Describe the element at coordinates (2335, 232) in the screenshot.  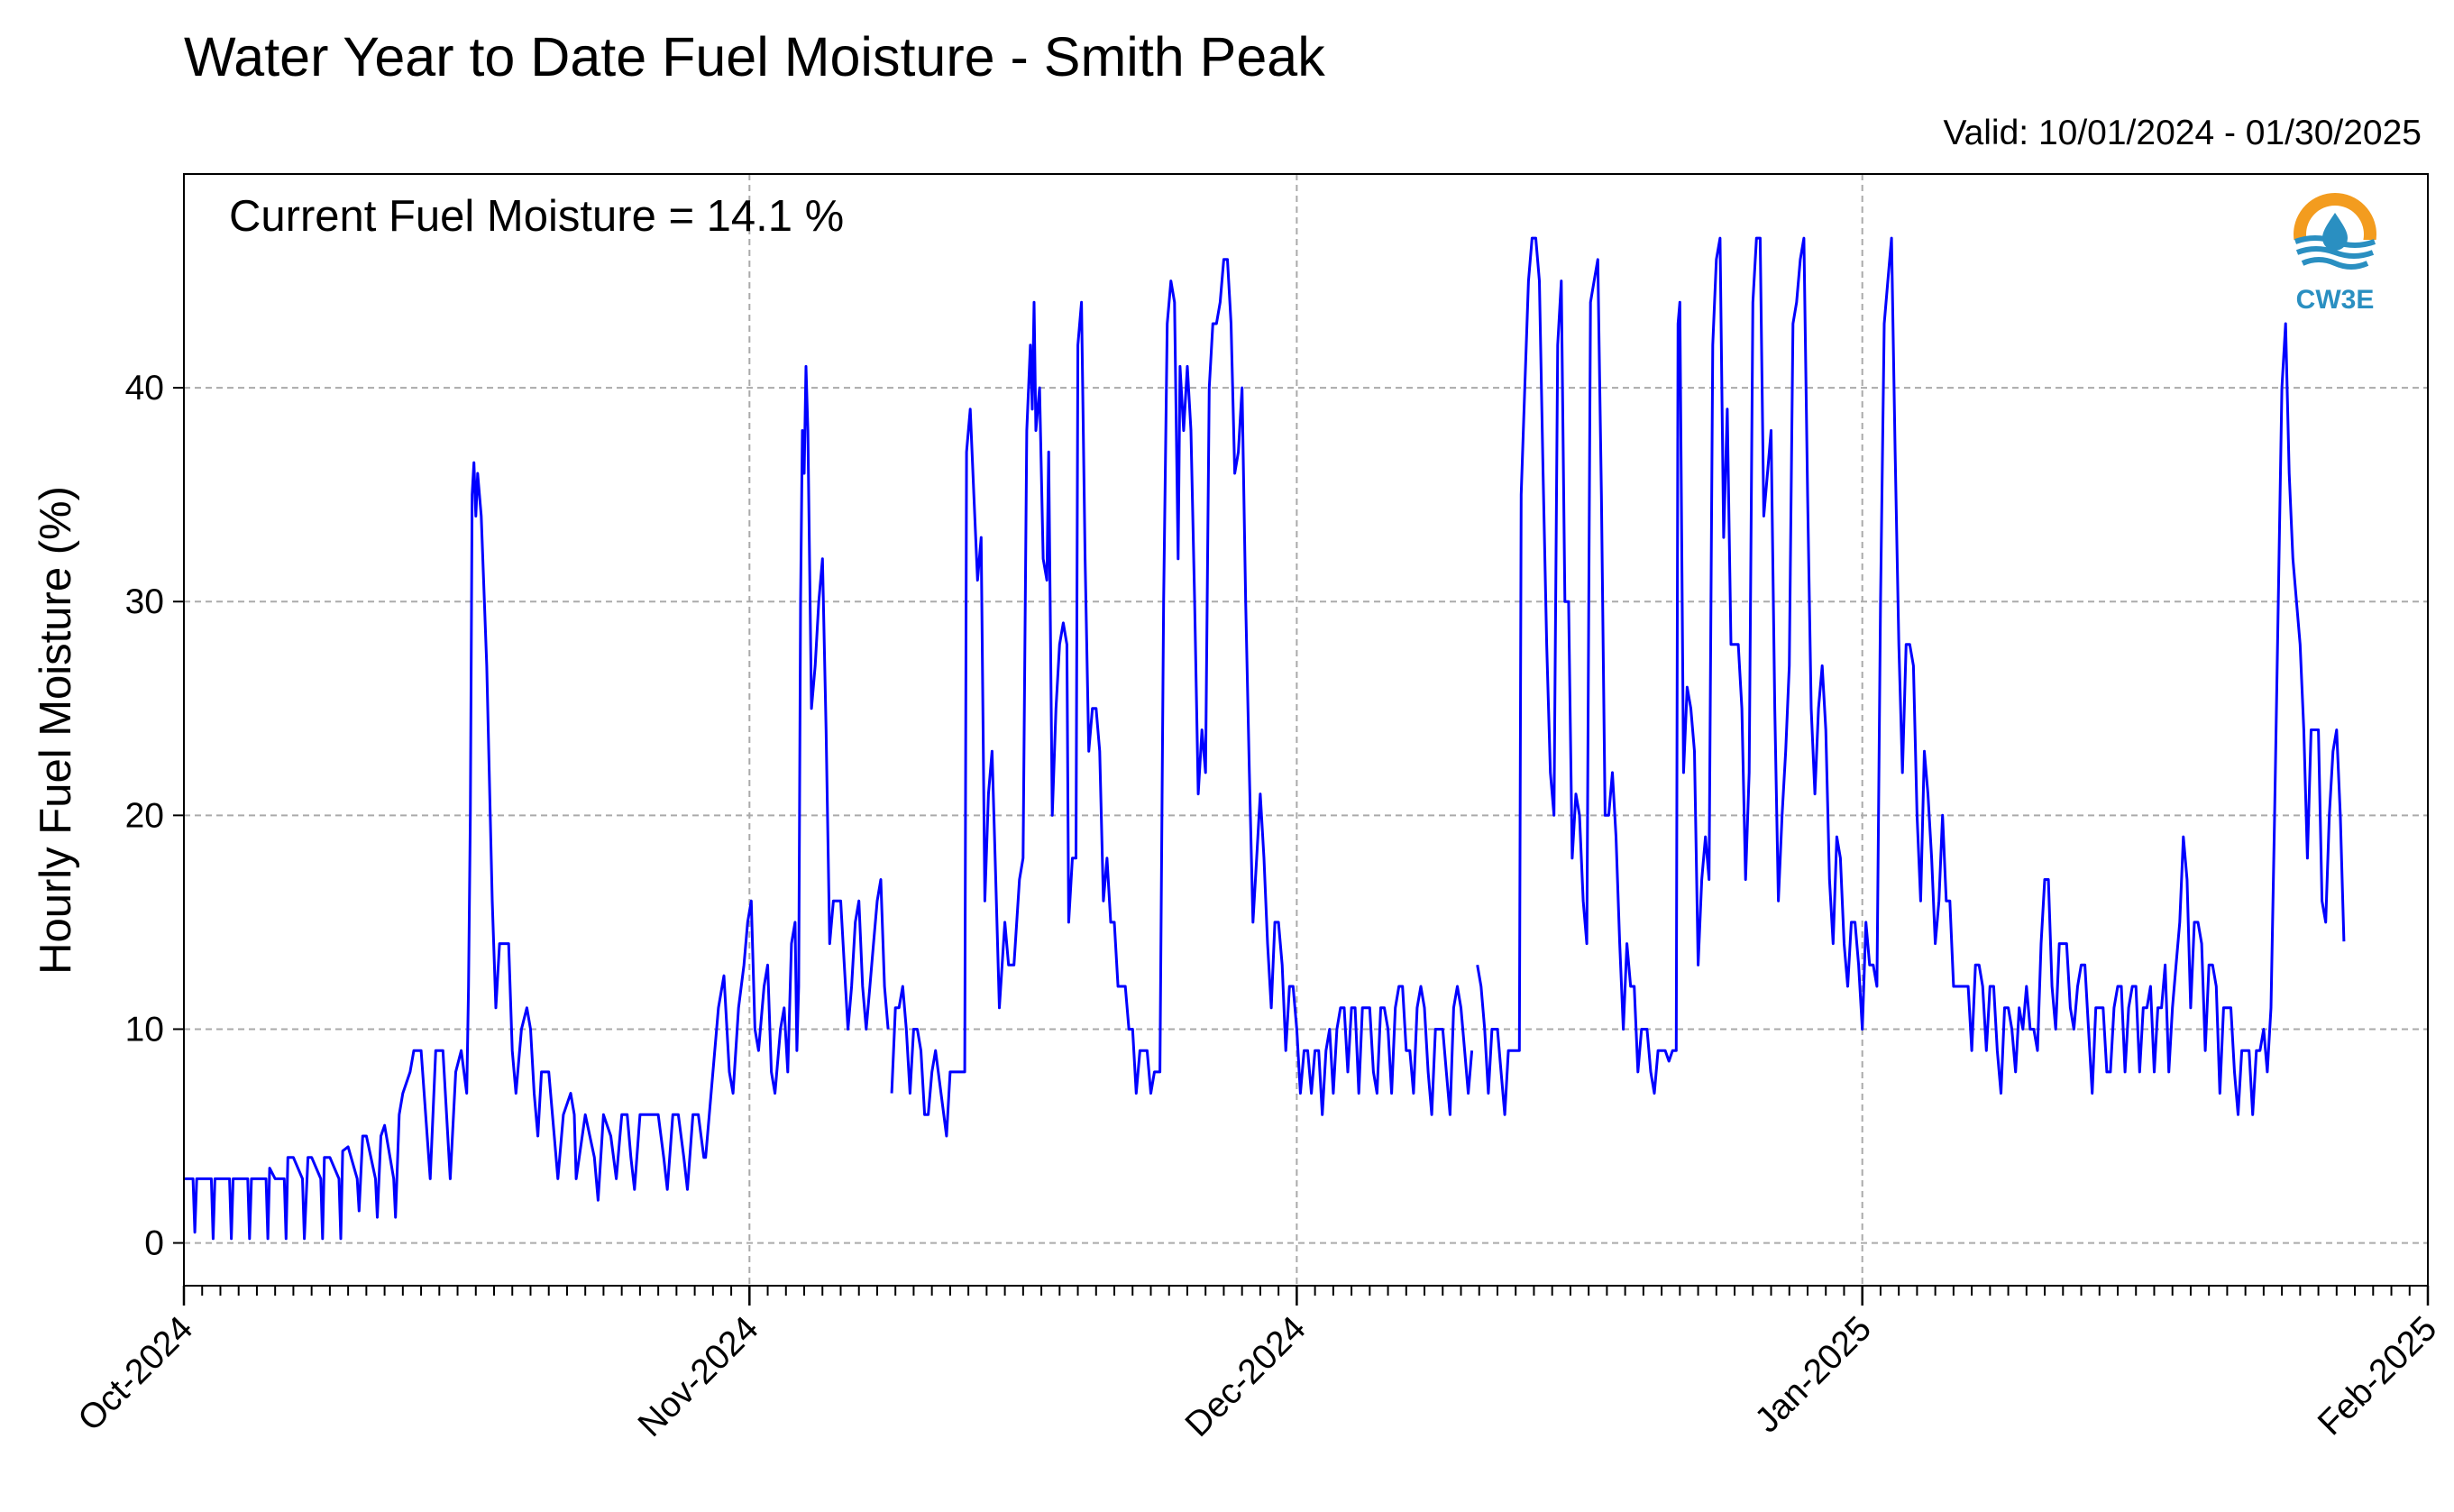
I see `water-drop-icon` at that location.